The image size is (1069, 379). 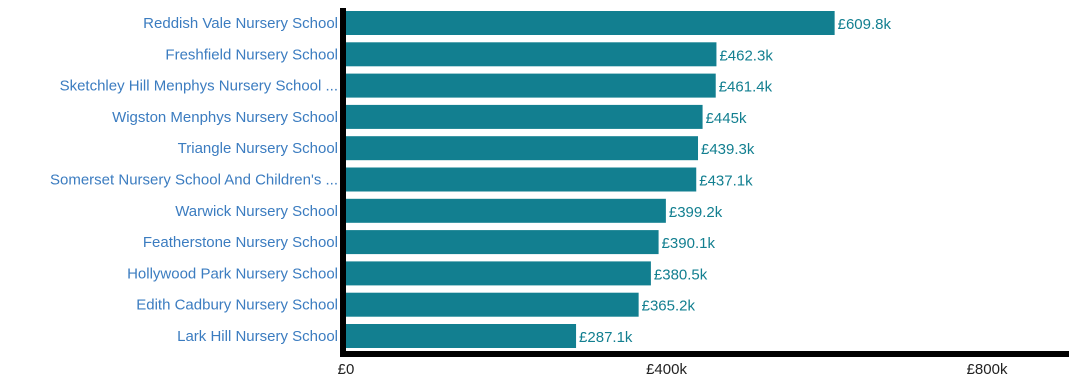 What do you see at coordinates (728, 149) in the screenshot?
I see `value-label: £439.3k` at bounding box center [728, 149].